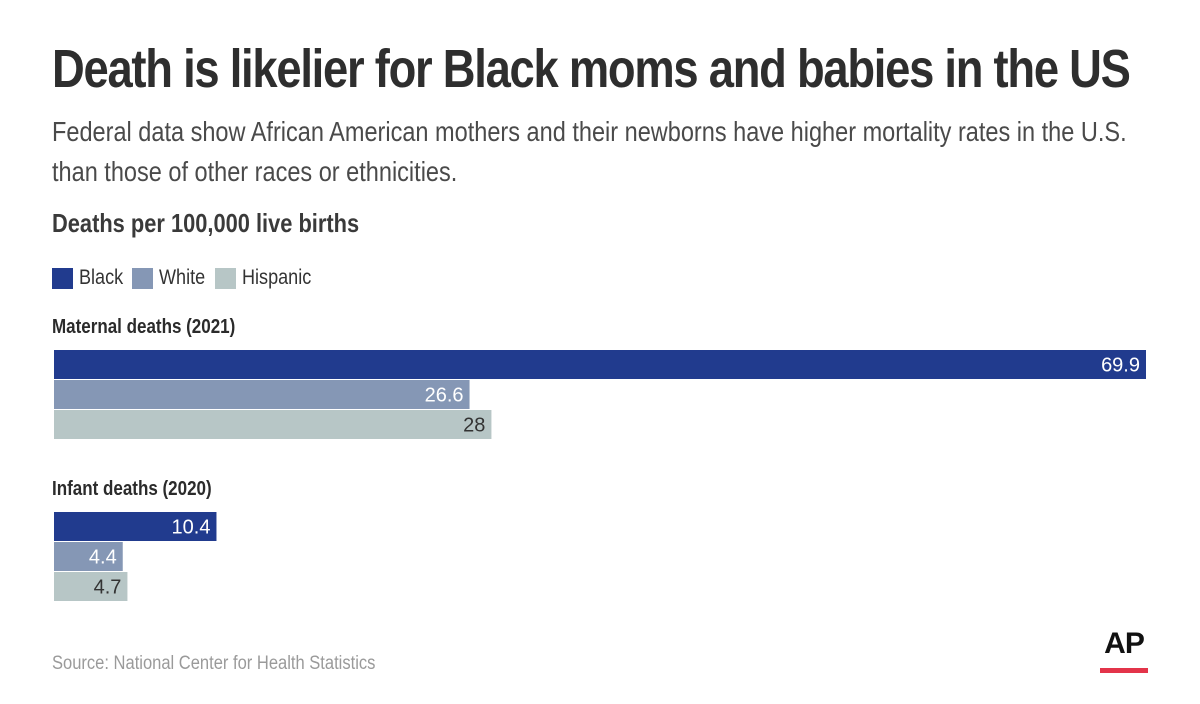  What do you see at coordinates (273, 424) in the screenshot?
I see `bar-hispanic-maternal` at bounding box center [273, 424].